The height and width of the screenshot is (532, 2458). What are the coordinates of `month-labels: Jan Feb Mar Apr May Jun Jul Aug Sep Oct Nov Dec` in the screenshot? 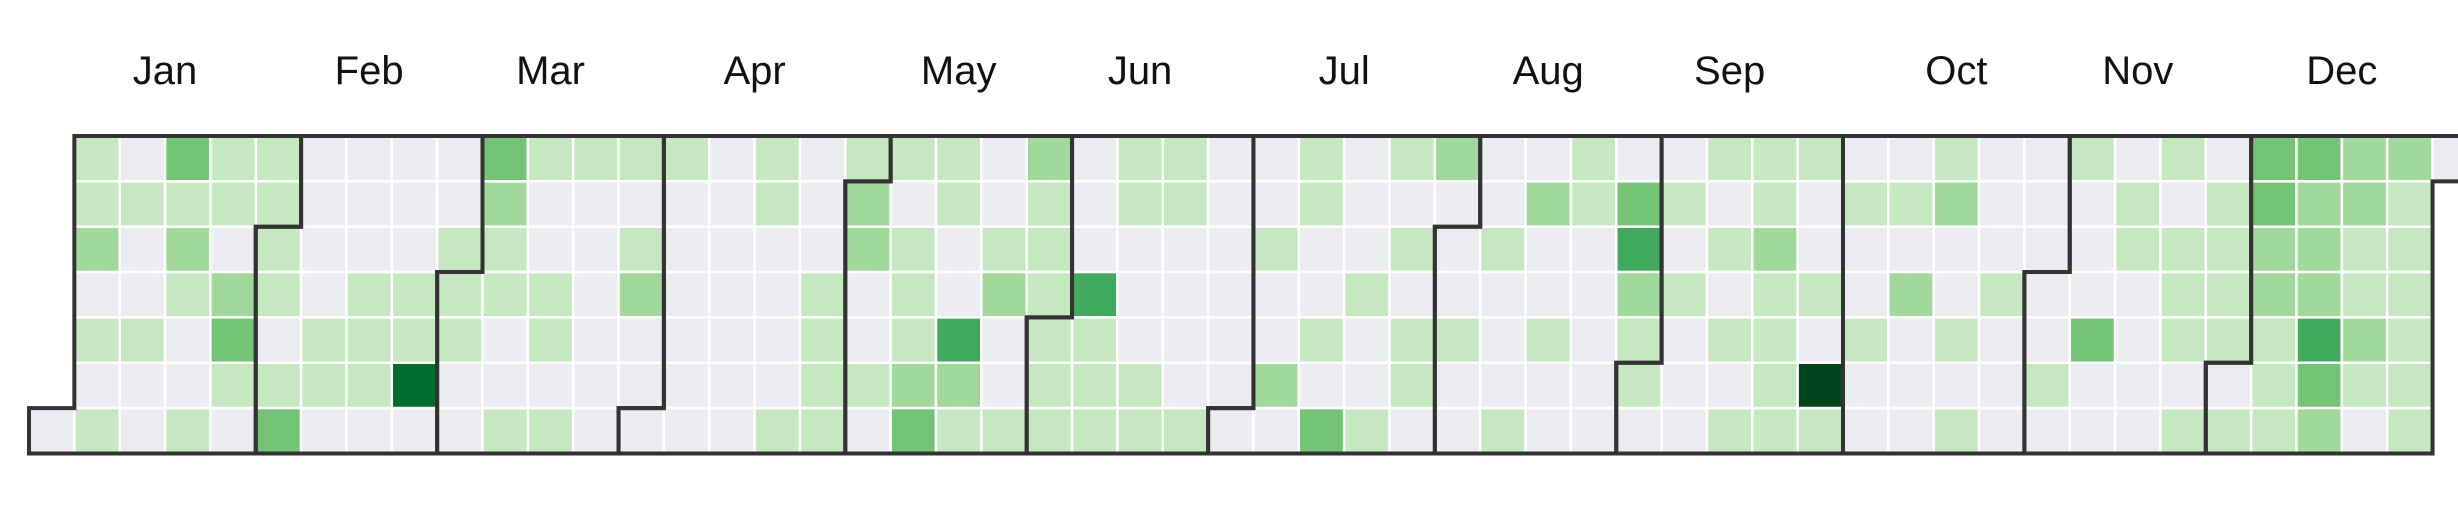 It's located at (1255, 71).